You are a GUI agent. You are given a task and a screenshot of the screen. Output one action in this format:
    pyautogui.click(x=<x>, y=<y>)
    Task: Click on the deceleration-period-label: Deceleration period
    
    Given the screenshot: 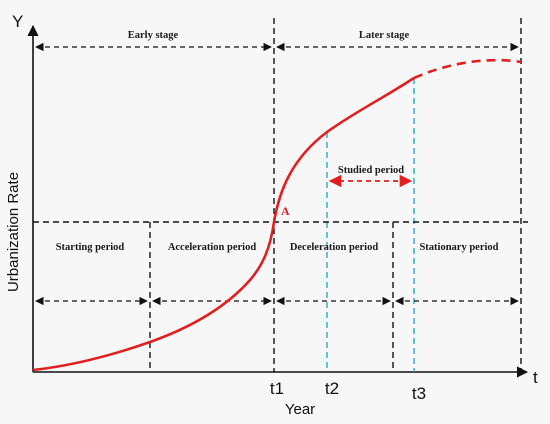 What is the action you would take?
    pyautogui.click(x=334, y=247)
    